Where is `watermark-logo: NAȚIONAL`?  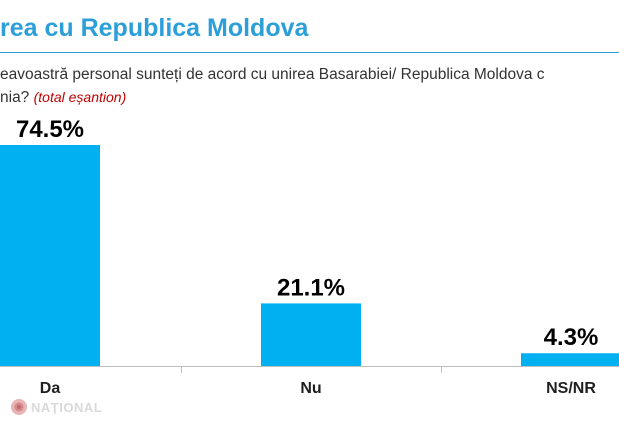 watermark-logo: NAȚIONAL is located at coordinates (56, 407).